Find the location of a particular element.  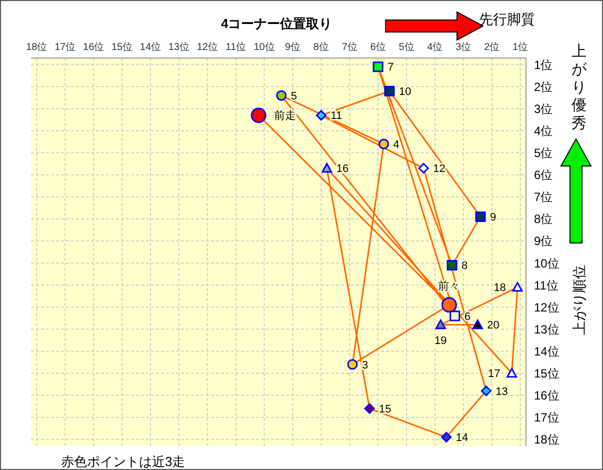

x-tick-label: 16位 is located at coordinates (93, 47).